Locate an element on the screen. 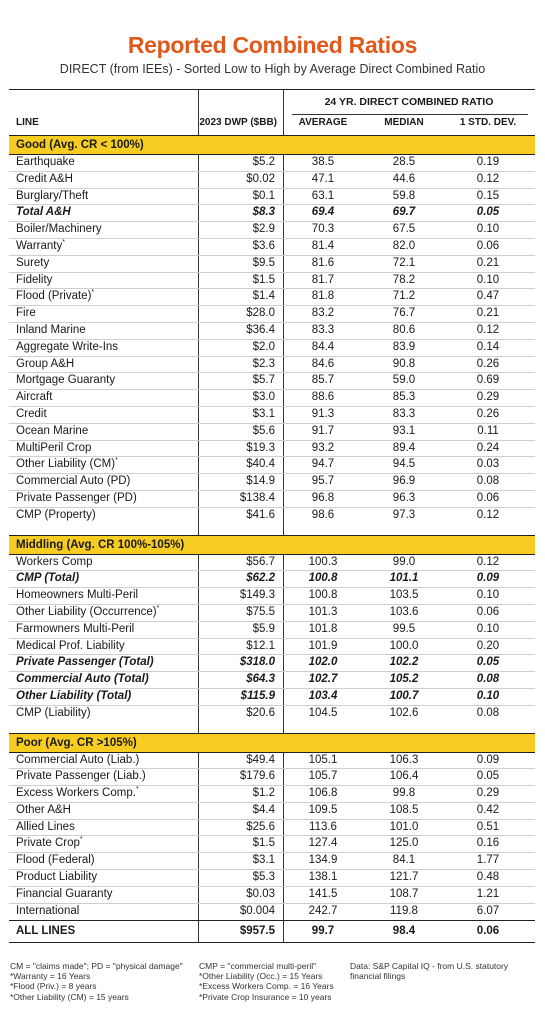  table-row: Flood (Private)* $1.4 81.8 71.2 0.47 is located at coordinates (272, 298).